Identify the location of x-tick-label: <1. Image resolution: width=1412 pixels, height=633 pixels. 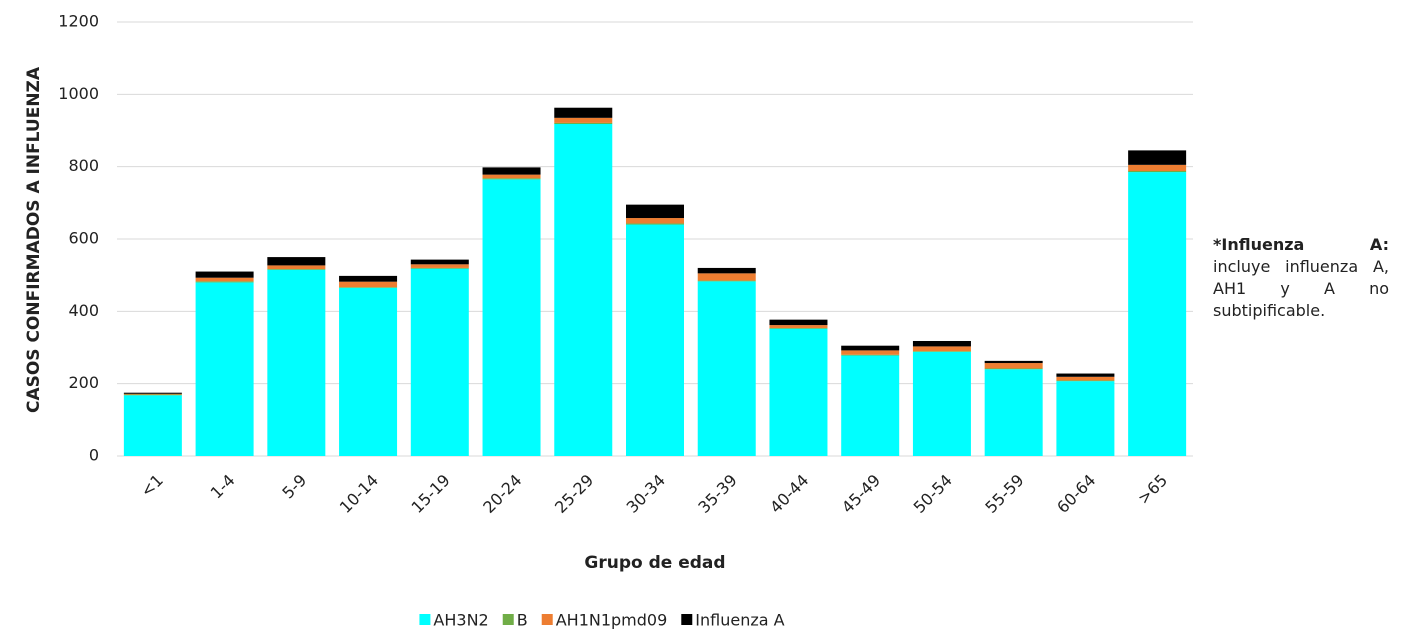
(152, 486).